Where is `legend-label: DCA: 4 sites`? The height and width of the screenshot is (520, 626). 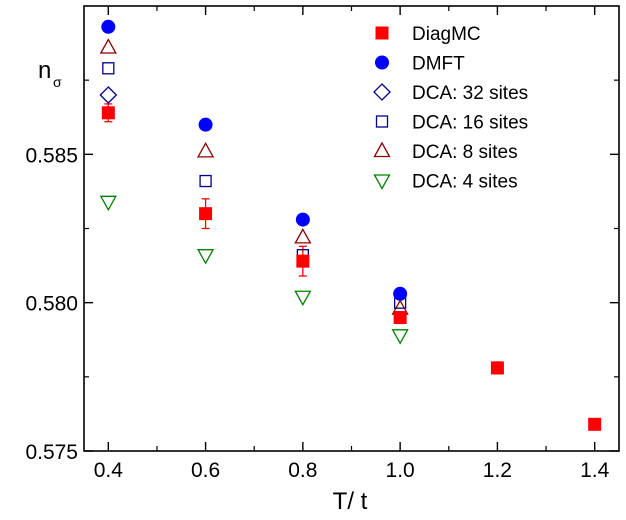 legend-label: DCA: 4 sites is located at coordinates (465, 182).